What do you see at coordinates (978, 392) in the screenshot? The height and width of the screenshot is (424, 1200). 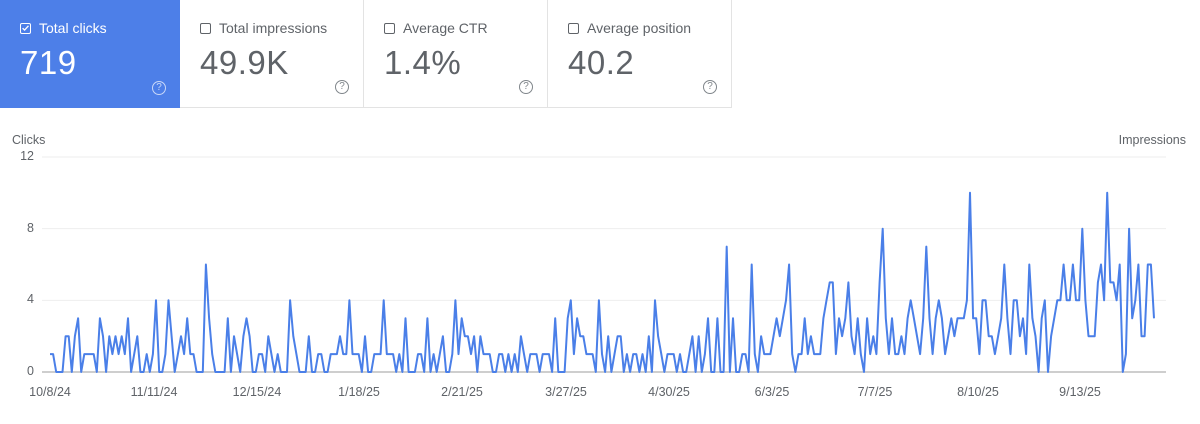 I see `x-tick-label: 8/10/25` at bounding box center [978, 392].